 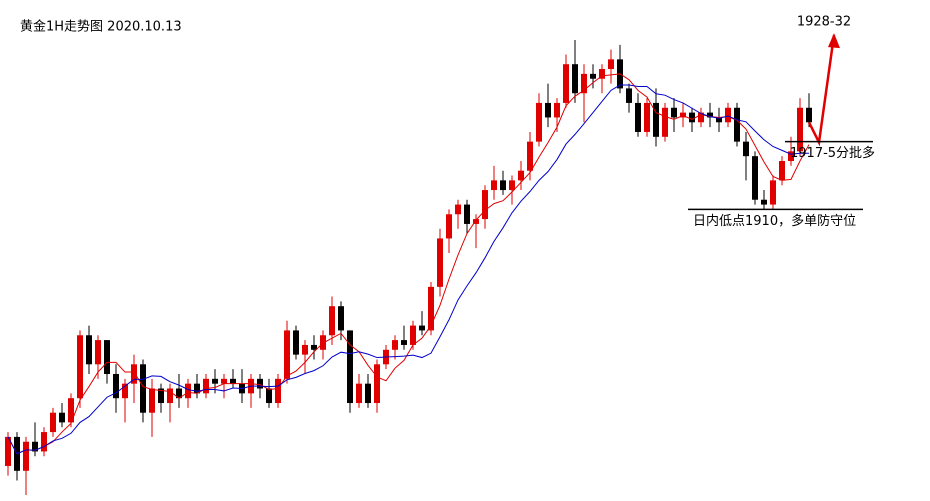 What do you see at coordinates (774, 221) in the screenshot?
I see `level-label: 日内低点1910，多单防守位` at bounding box center [774, 221].